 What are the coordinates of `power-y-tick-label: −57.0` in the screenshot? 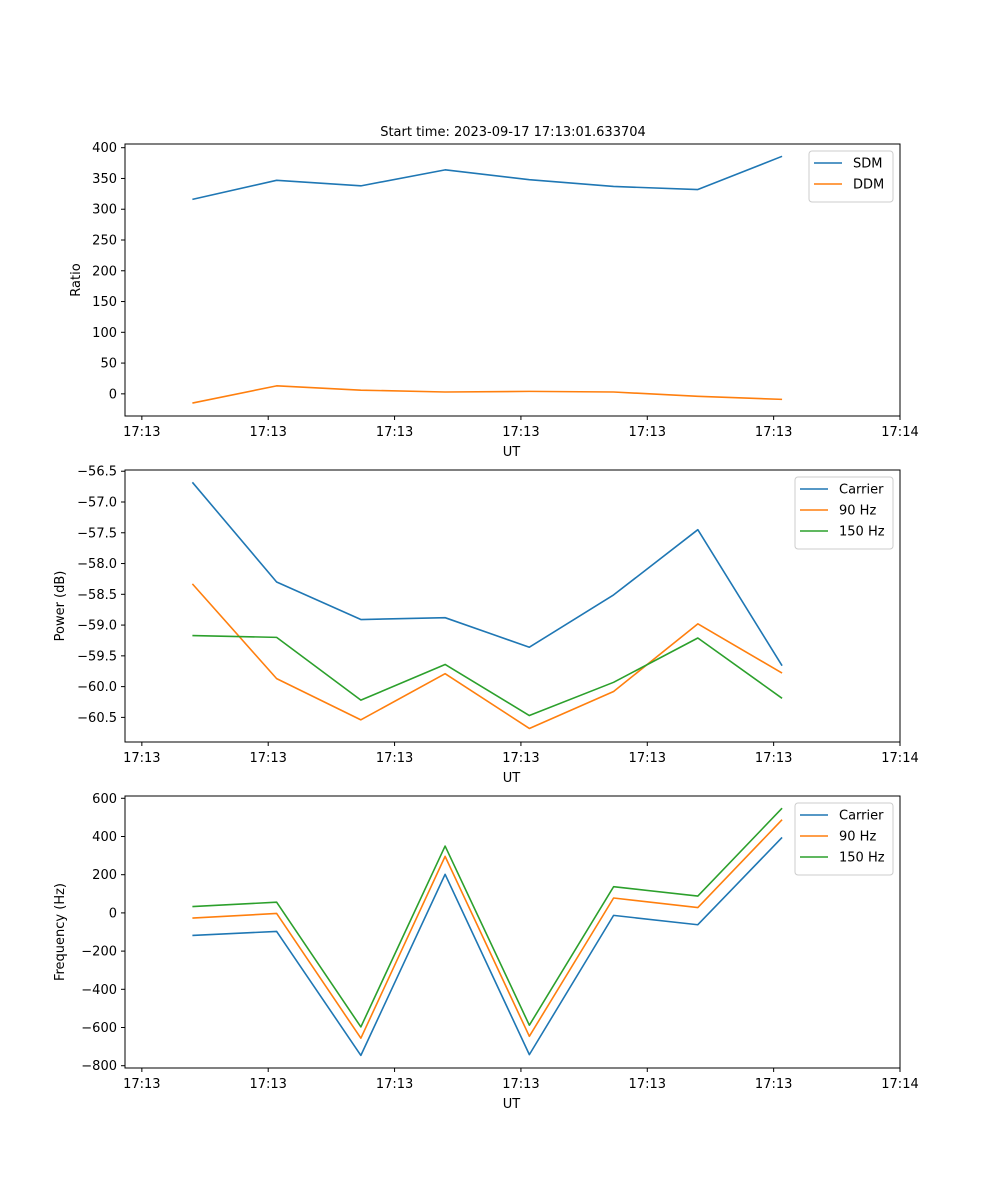 It's located at (97, 503).